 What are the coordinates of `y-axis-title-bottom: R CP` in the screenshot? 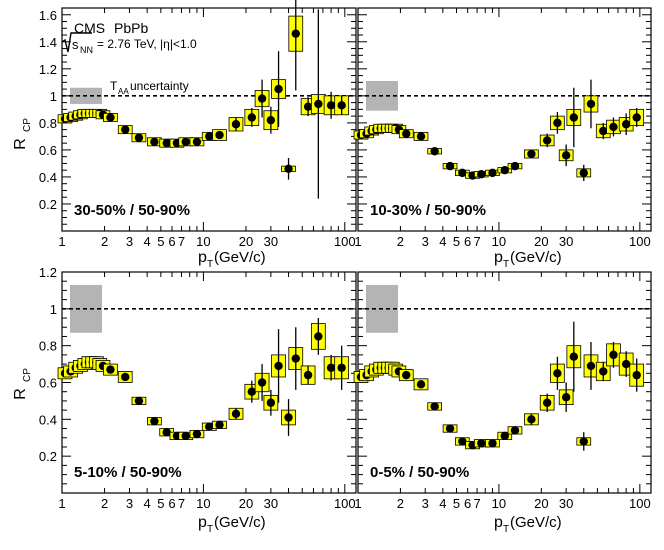 It's located at (22, 384).